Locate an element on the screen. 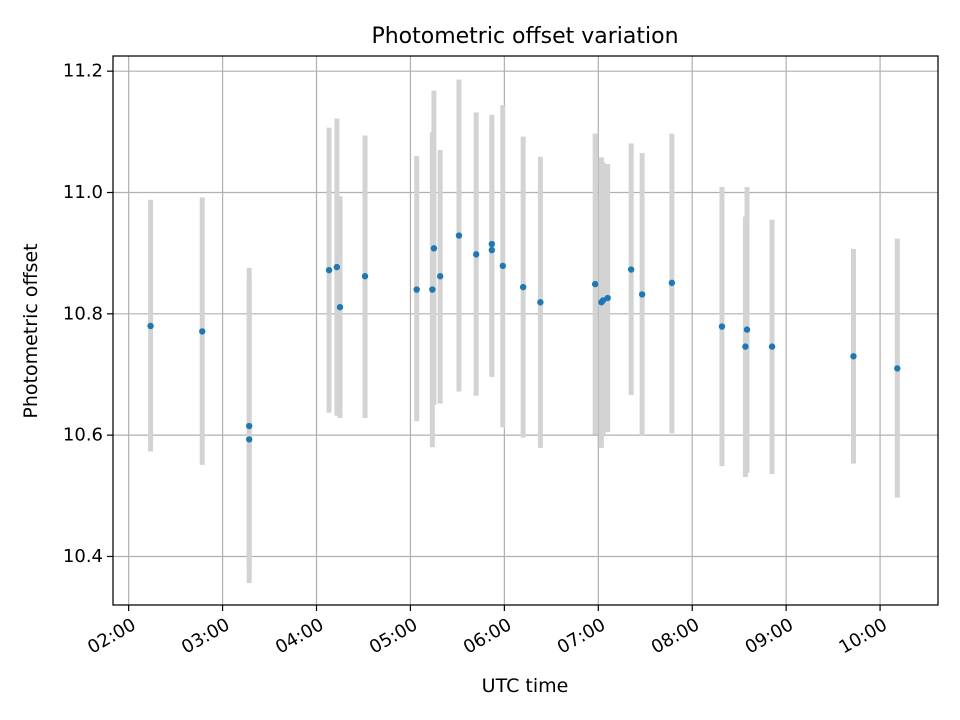 The height and width of the screenshot is (720, 960). y-tick-label: 11.2 is located at coordinates (83, 71).